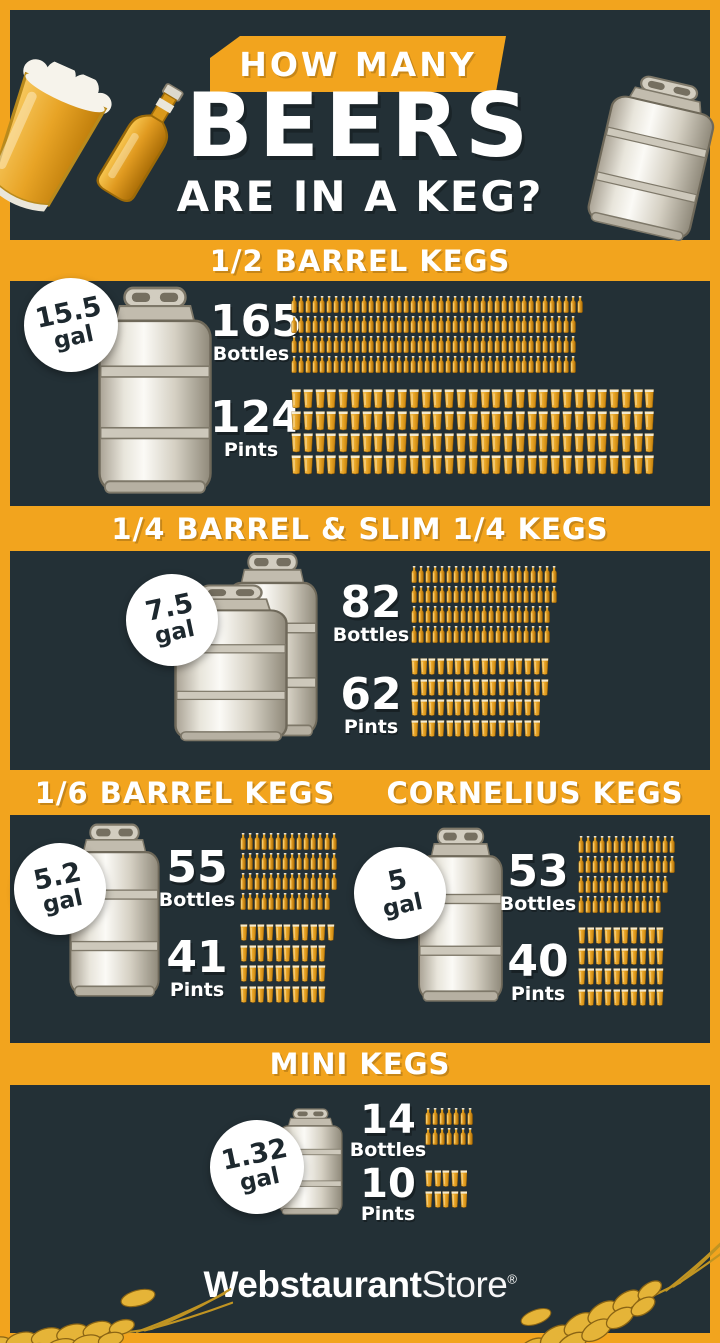  I want to click on header-tag: HOW MANY, so click(358, 64).